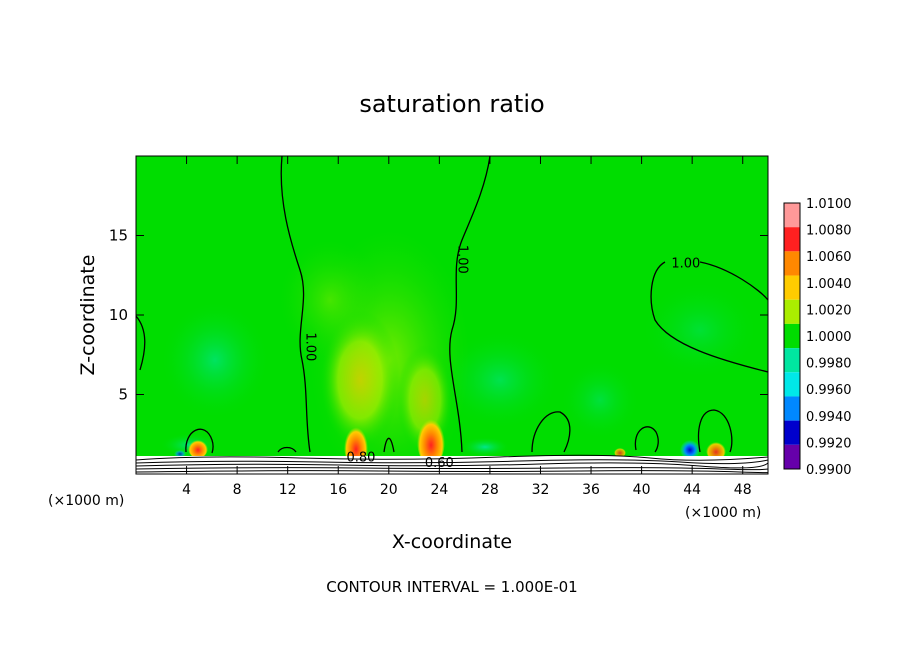 This screenshot has width=904, height=654. What do you see at coordinates (829, 390) in the screenshot?
I see `colorbar-level-label: 0.9960` at bounding box center [829, 390].